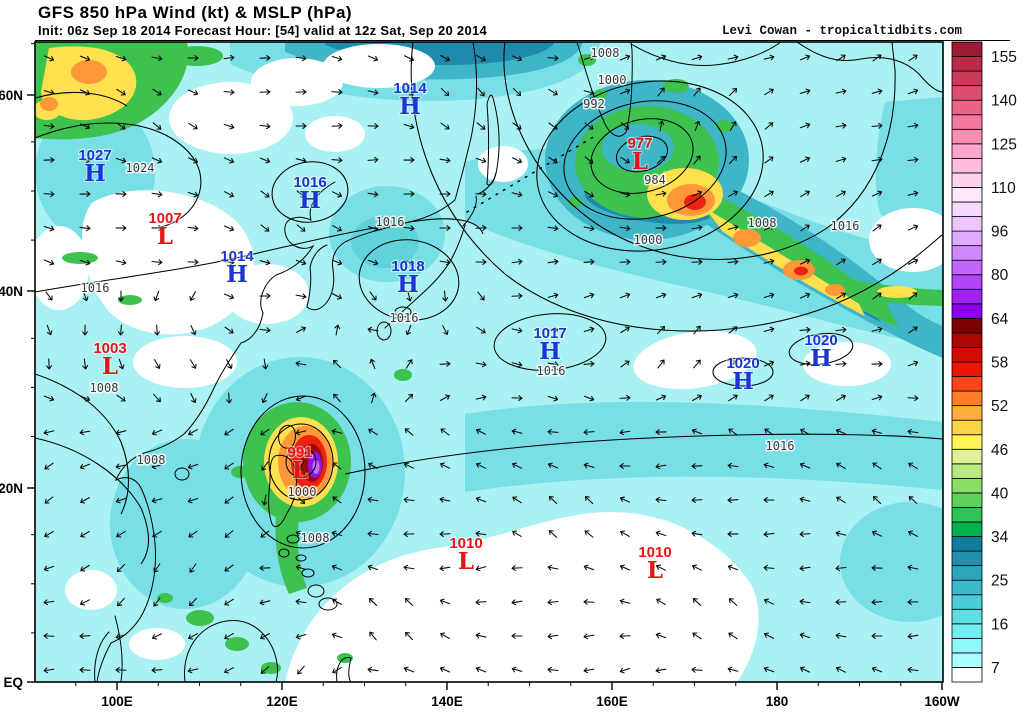 This screenshot has width=1024, height=720. I want to click on y-tick-label: EQ, so click(13, 682).